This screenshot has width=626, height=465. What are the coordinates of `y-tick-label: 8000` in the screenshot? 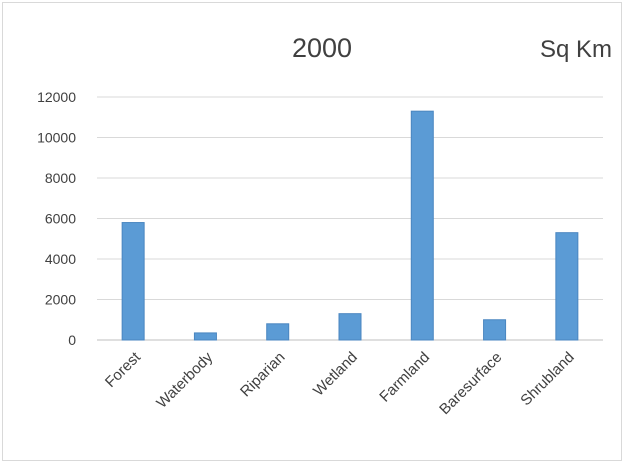 It's located at (60, 178).